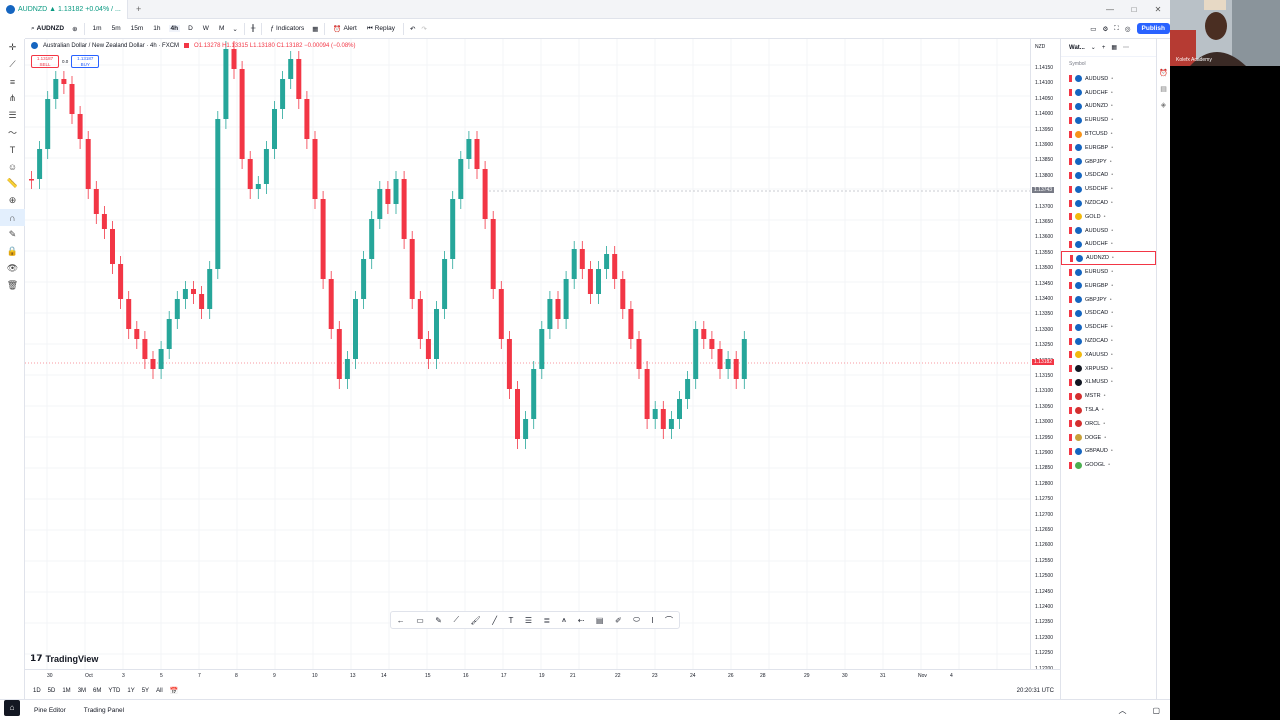  I want to click on watchlist-row: MSTR •, so click(1108, 396).